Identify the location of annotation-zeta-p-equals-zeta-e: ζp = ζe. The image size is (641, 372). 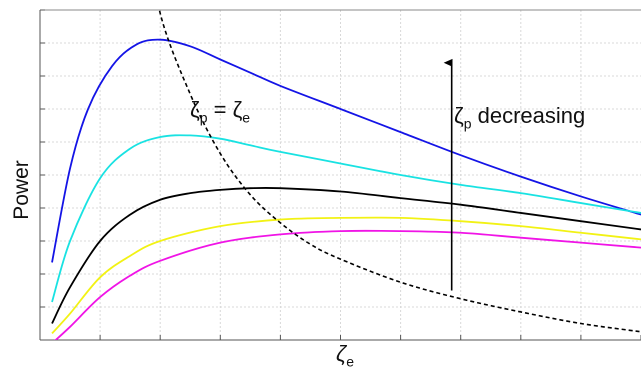
(220, 111).